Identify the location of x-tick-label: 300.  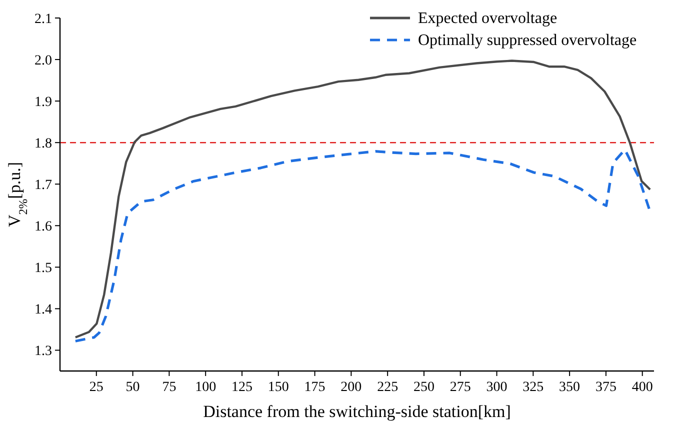
(497, 387).